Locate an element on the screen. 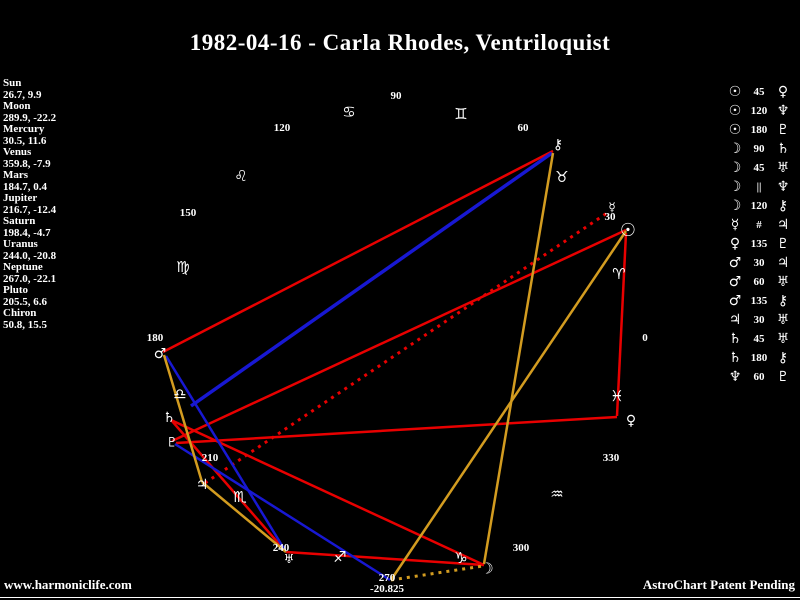  aspect-list-row: ☉ 120 ♆ is located at coordinates (759, 110).